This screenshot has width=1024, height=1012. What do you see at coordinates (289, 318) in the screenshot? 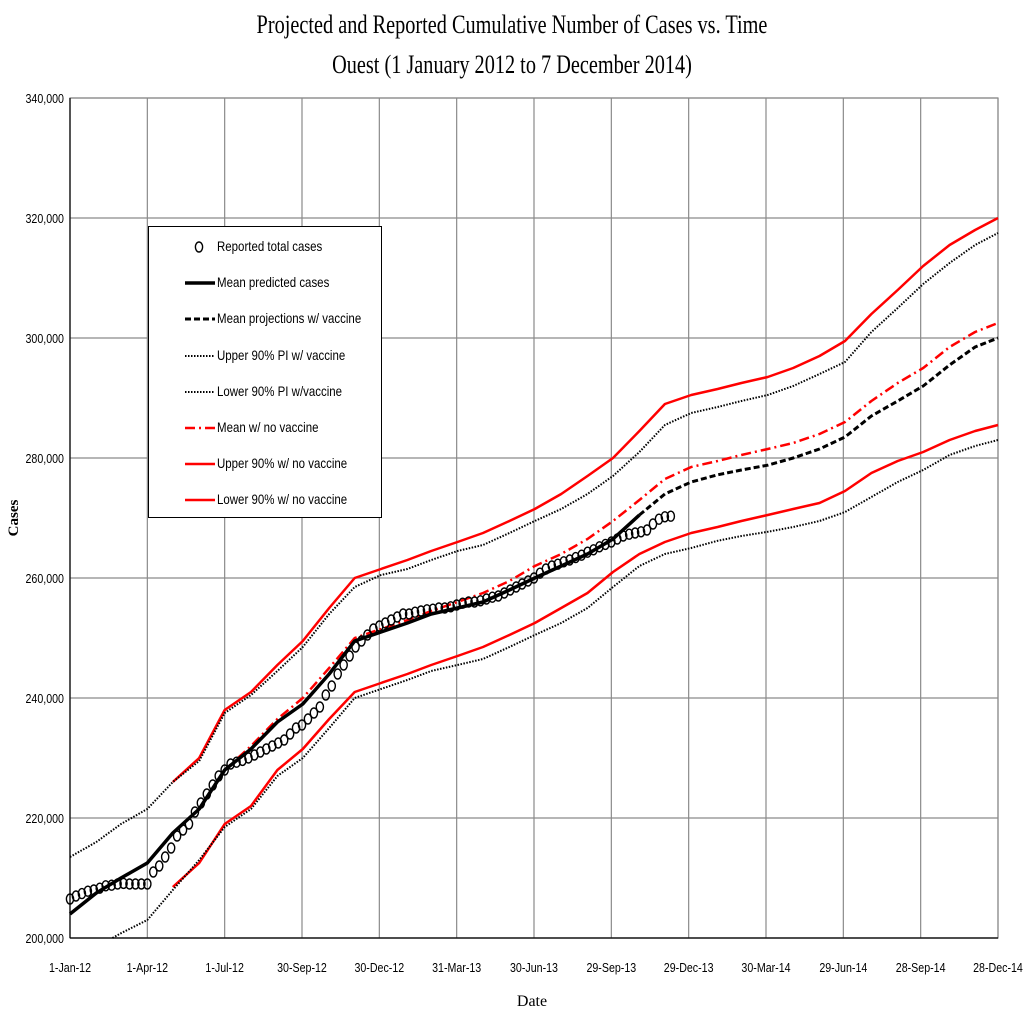
I see `legend-label: Mean projections w/ vaccine` at bounding box center [289, 318].